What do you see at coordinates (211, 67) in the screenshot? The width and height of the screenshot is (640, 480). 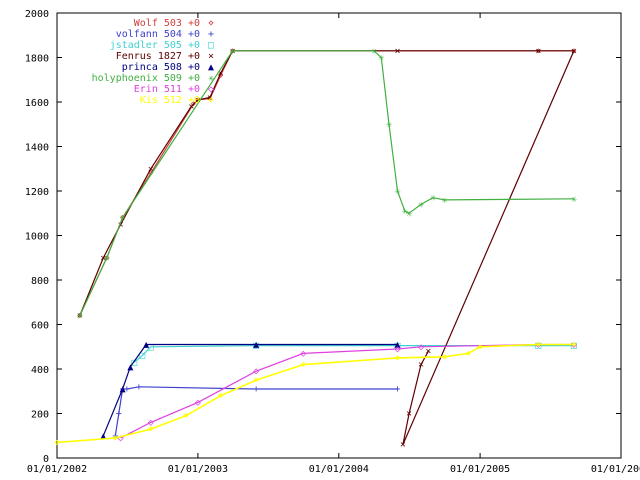 I see `legend-entry-marker: ▲` at bounding box center [211, 67].